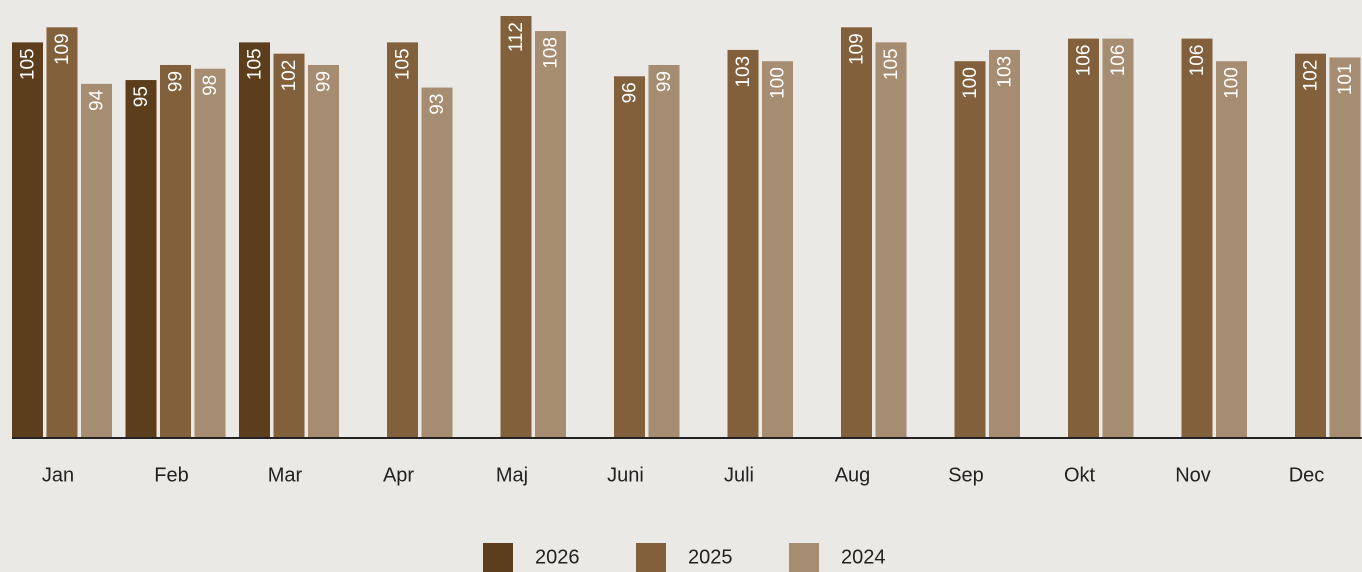  I want to click on data-label: 112, so click(516, 37).